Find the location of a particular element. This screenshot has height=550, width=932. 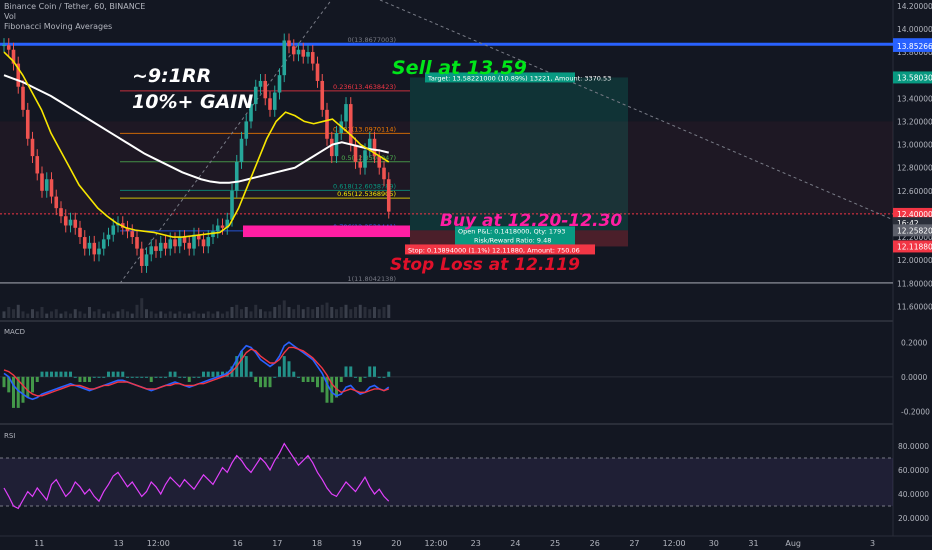

symbol-title: Binance Coin / Tether, 60, BINANCE is located at coordinates (75, 6).